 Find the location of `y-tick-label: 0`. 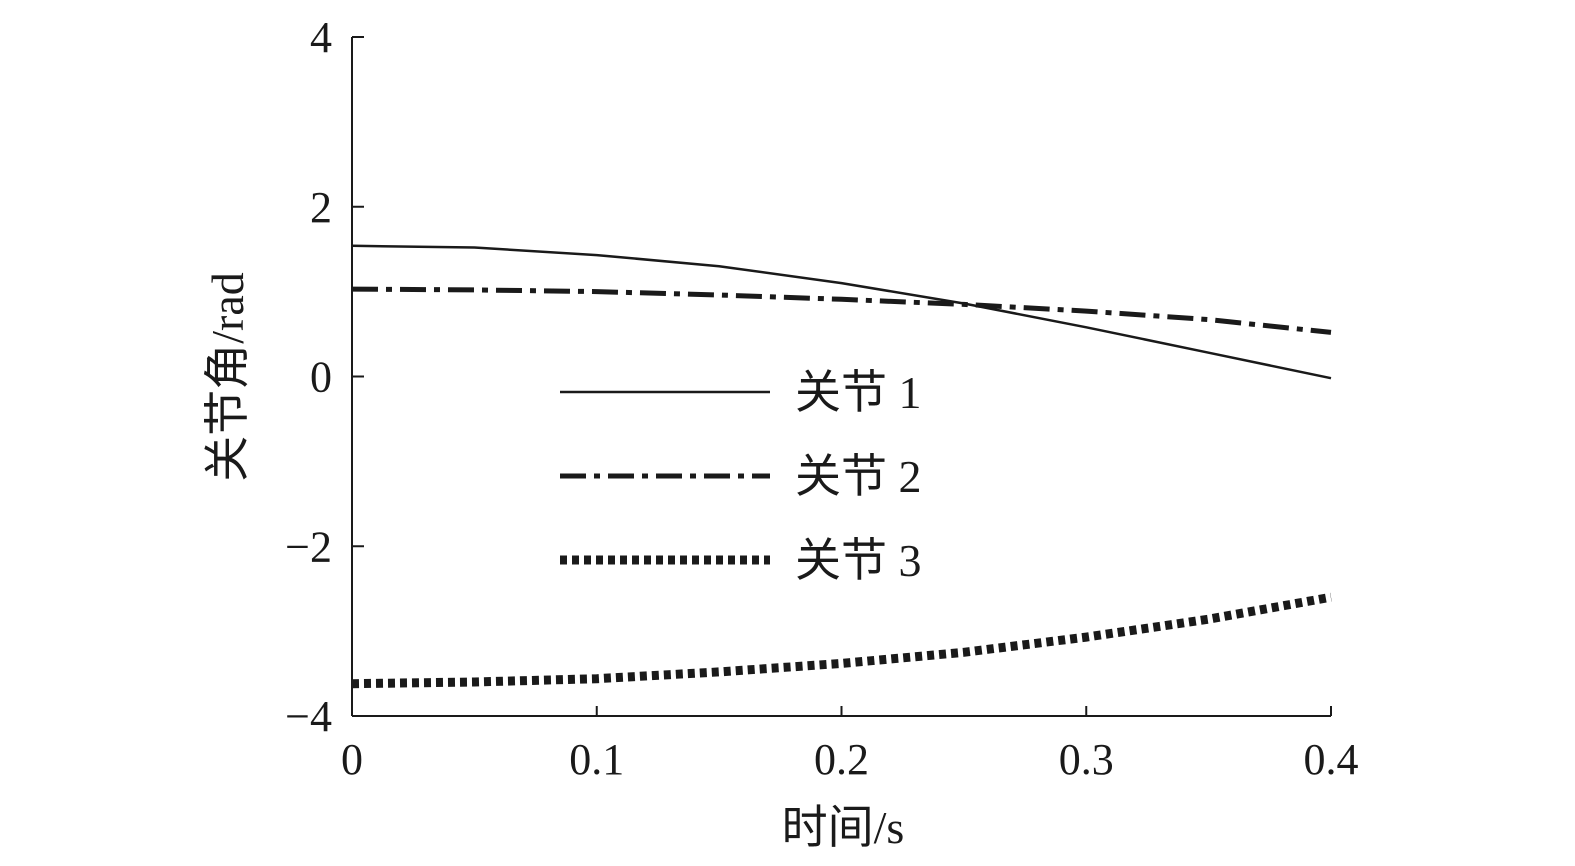

y-tick-label: 0 is located at coordinates (321, 377).